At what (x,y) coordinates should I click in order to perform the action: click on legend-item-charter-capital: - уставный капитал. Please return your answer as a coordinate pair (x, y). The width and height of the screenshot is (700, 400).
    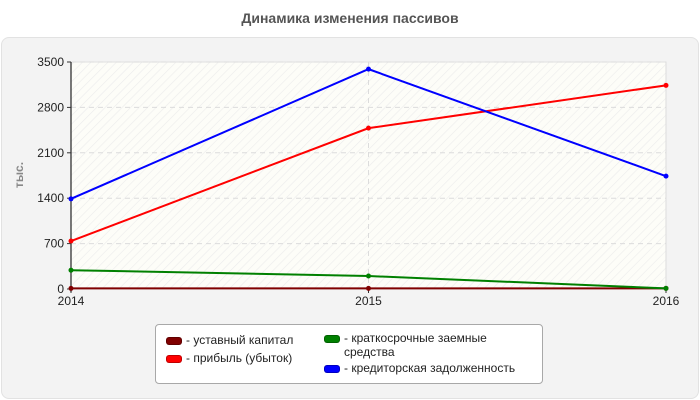
    Looking at the image, I should click on (246, 340).